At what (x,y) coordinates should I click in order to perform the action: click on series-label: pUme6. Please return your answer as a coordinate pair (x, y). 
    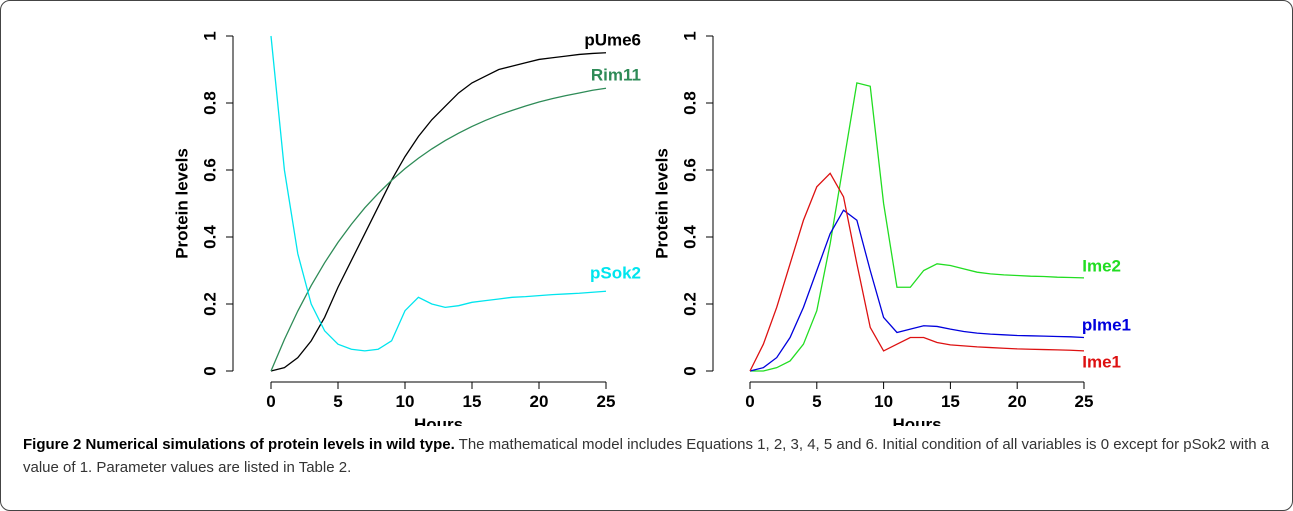
    Looking at the image, I should click on (612, 39).